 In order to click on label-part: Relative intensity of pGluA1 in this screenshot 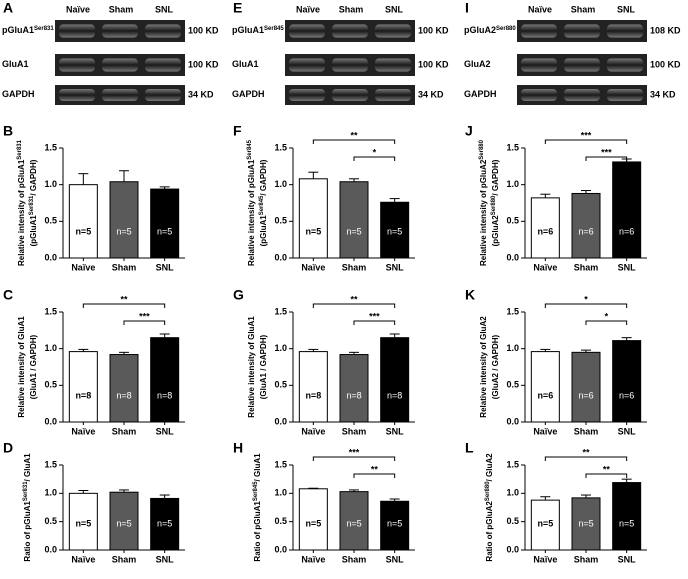, I will do `click(21, 212)`.